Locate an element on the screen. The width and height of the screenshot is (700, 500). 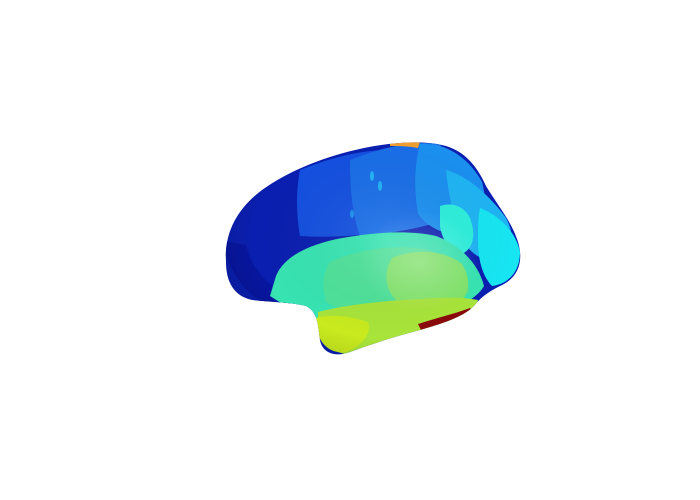
highlight-overlay is located at coordinates (420, 262).